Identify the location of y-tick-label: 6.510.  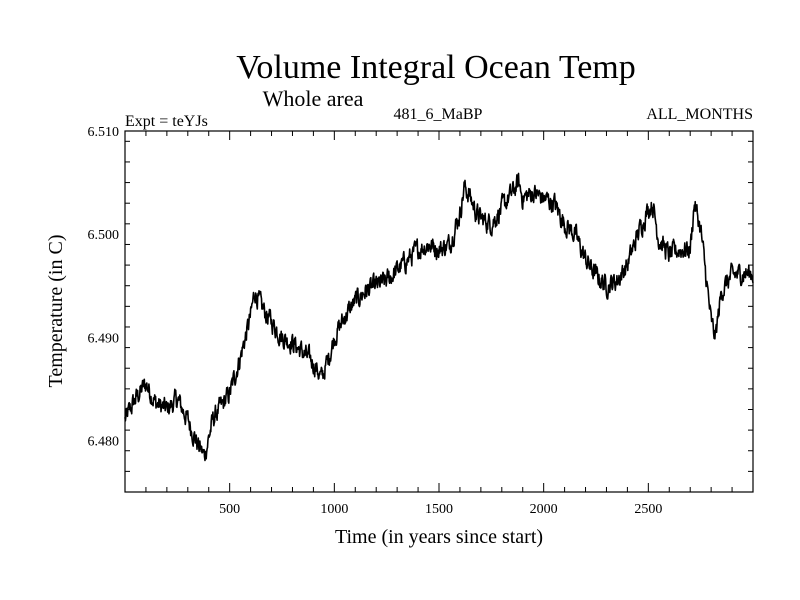
(104, 132).